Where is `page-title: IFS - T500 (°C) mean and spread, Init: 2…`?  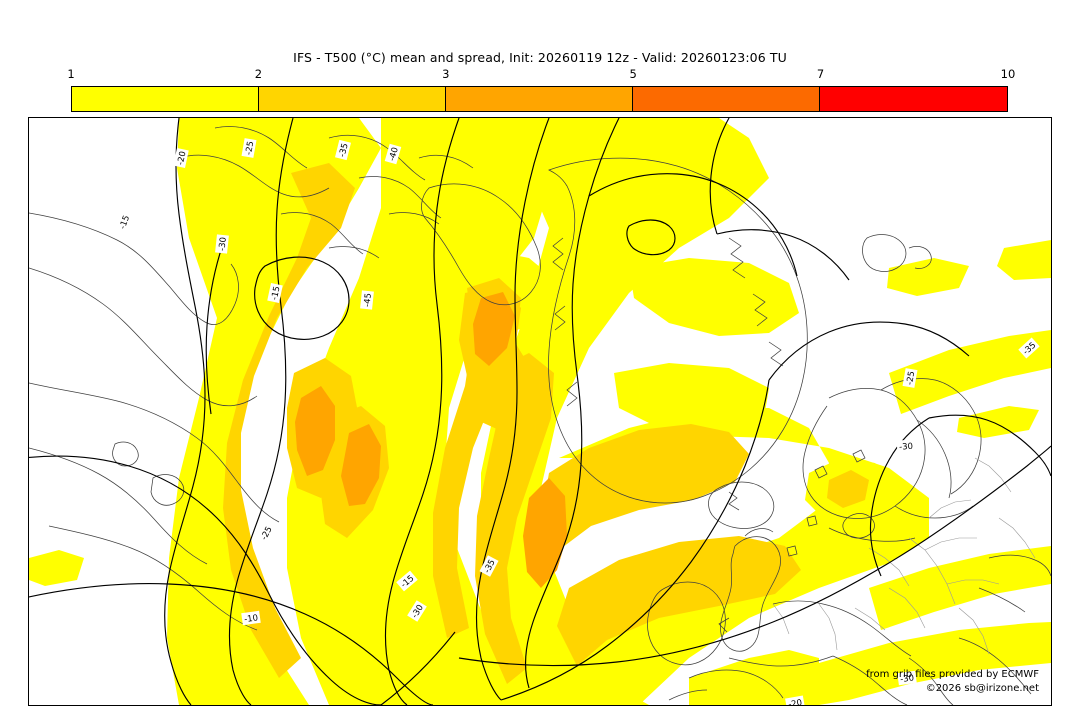
page-title: IFS - T500 (°C) mean and spread, Init: 2… is located at coordinates (540, 57).